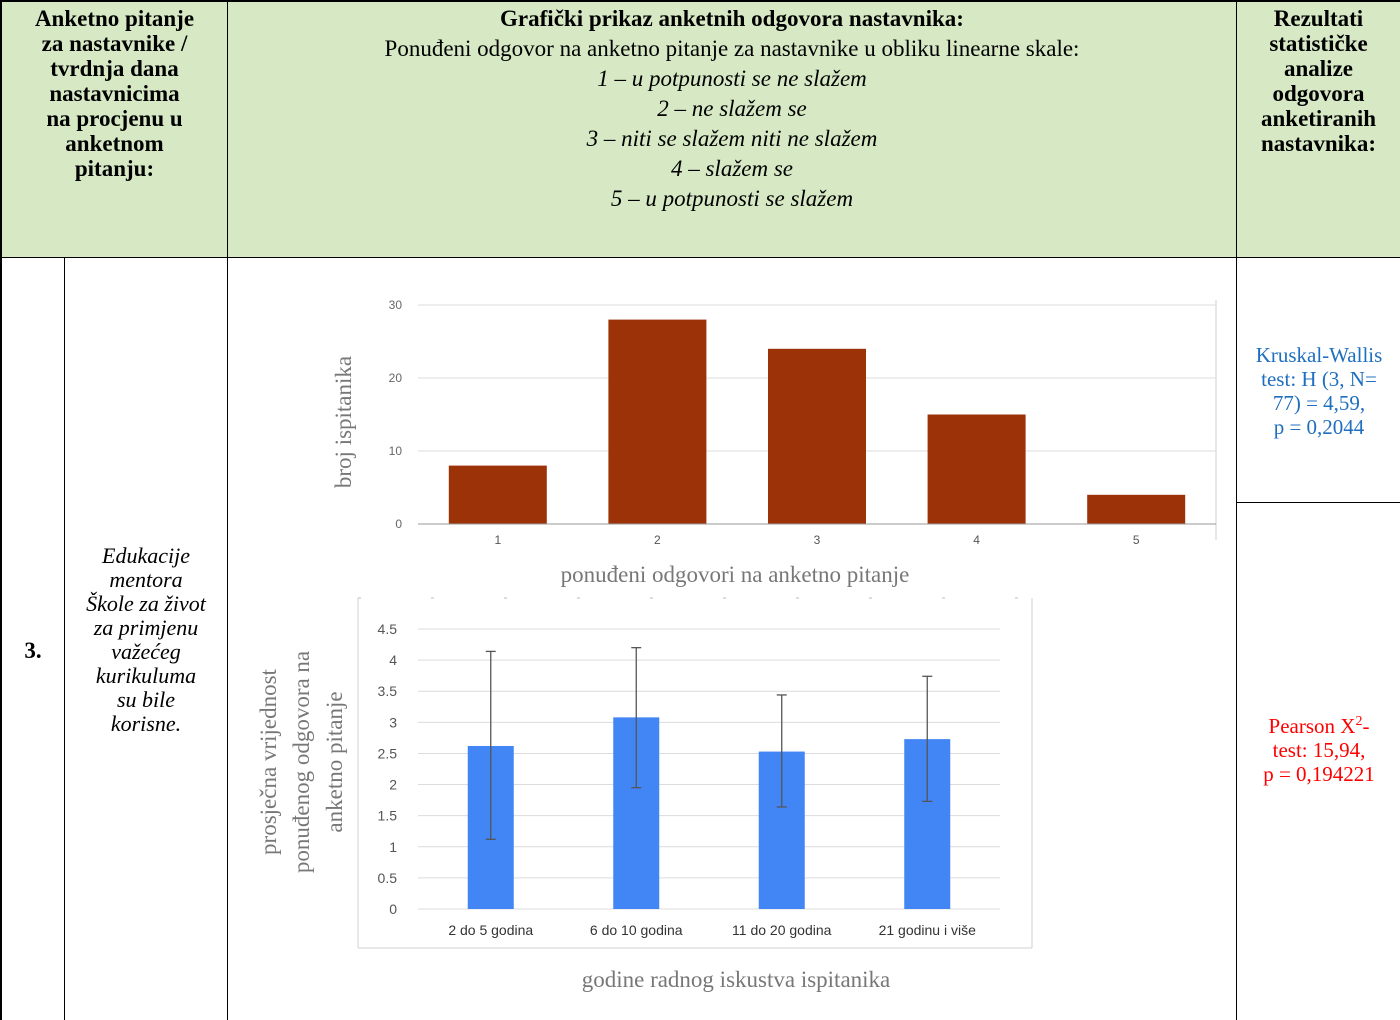 The width and height of the screenshot is (1400, 1020). What do you see at coordinates (268, 761) in the screenshot?
I see `chart2-y-axis-title-line: prosječna vrijednost` at bounding box center [268, 761].